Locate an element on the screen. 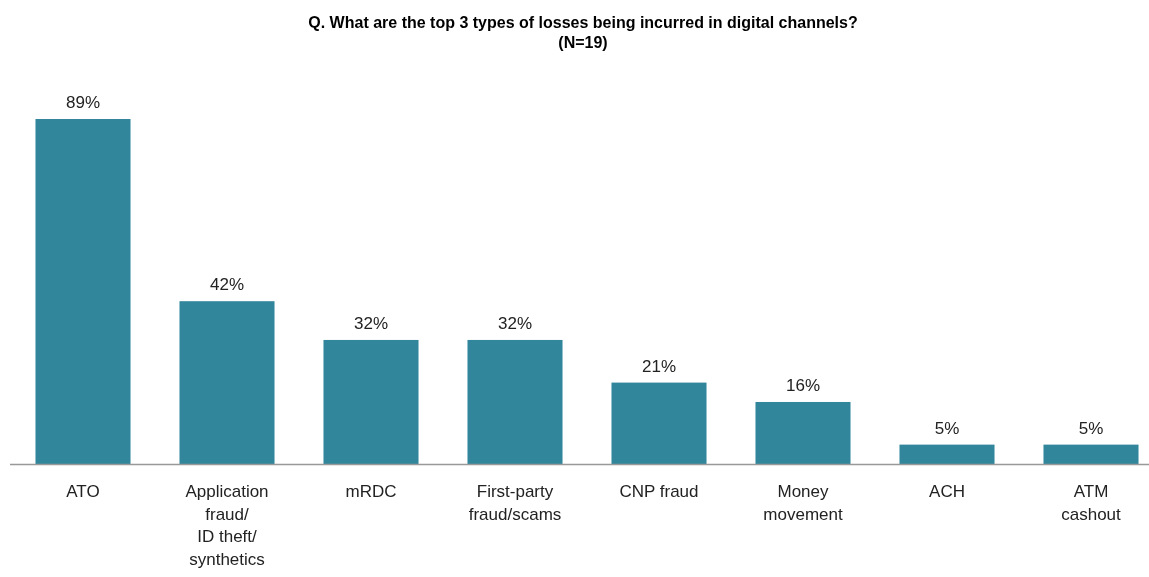 This screenshot has height=577, width=1149. x-tick-label: mRDC is located at coordinates (371, 491).